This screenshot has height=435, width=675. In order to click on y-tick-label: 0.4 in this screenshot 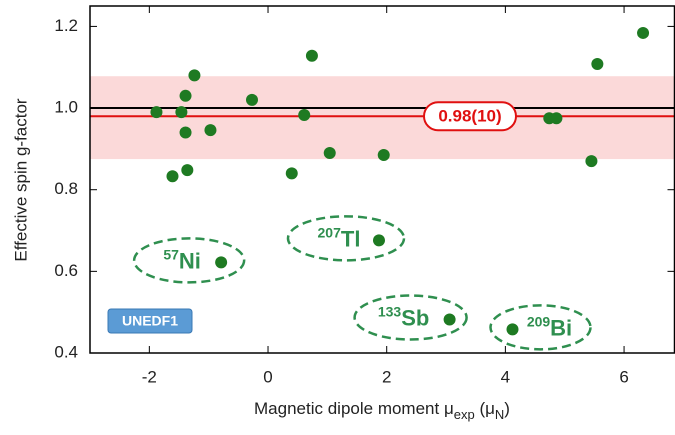, I will do `click(66, 351)`.